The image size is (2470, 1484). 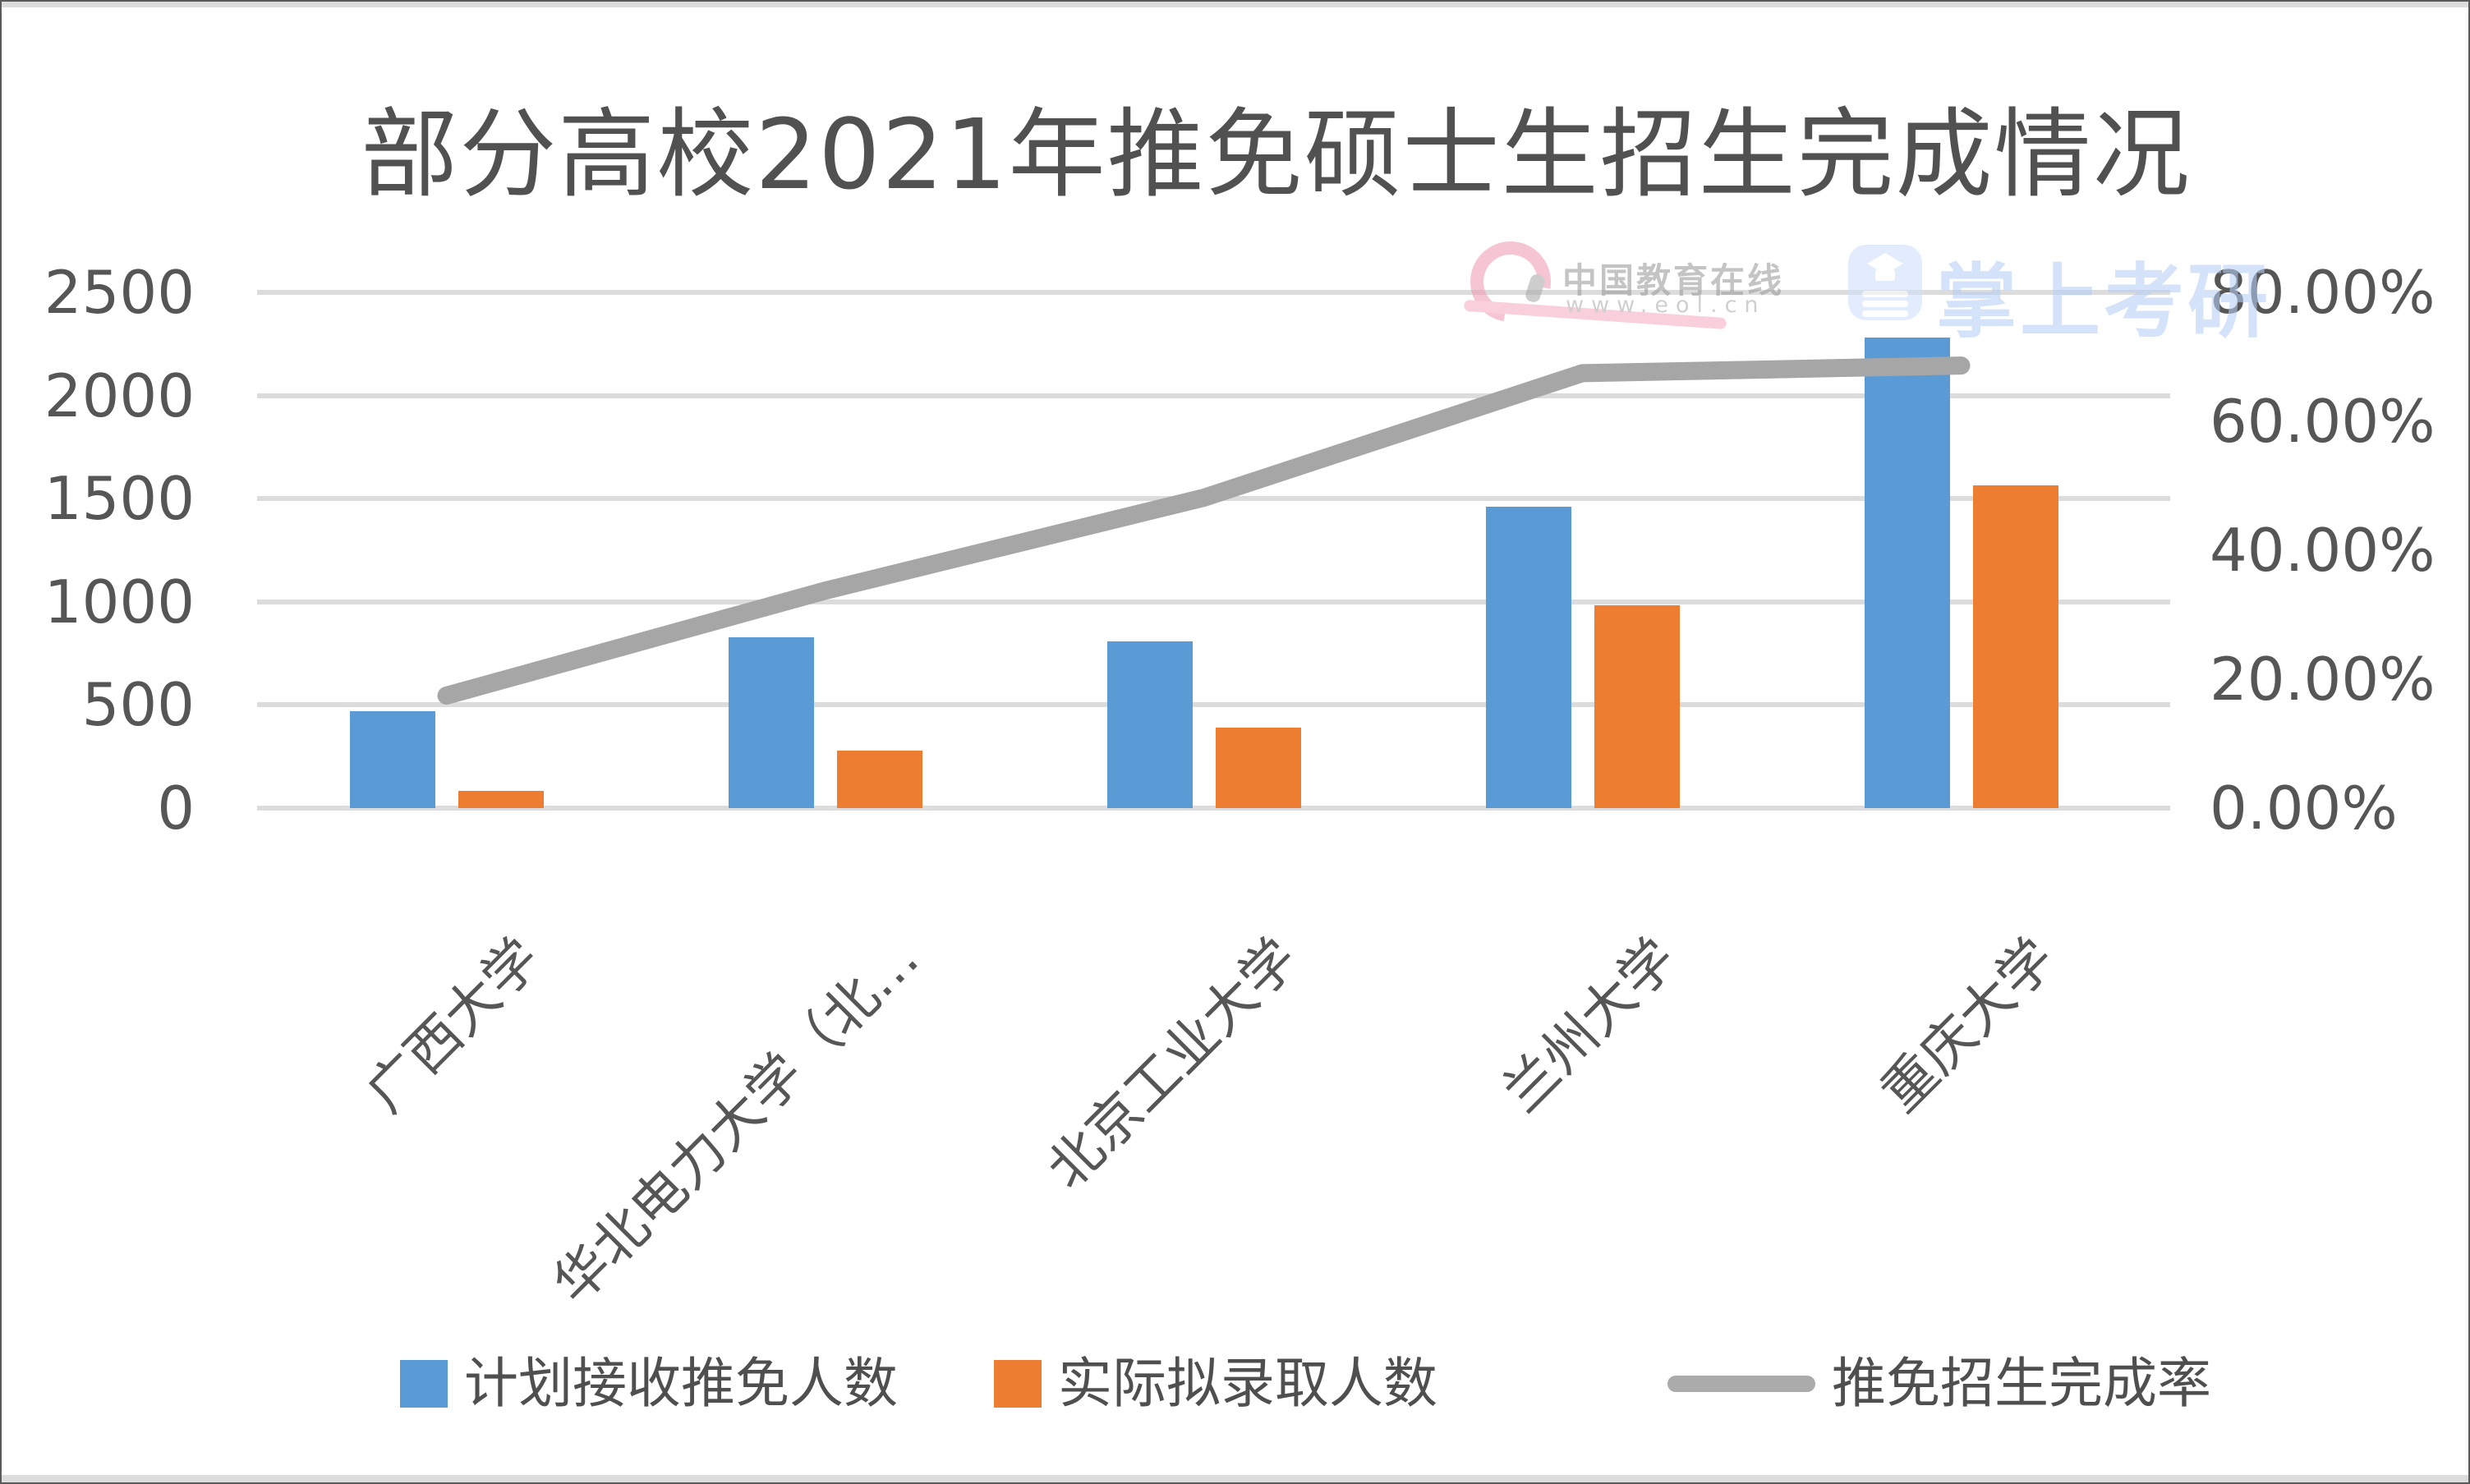 I want to click on y-axis-tick-label-right: 60.00%, so click(x=2323, y=422).